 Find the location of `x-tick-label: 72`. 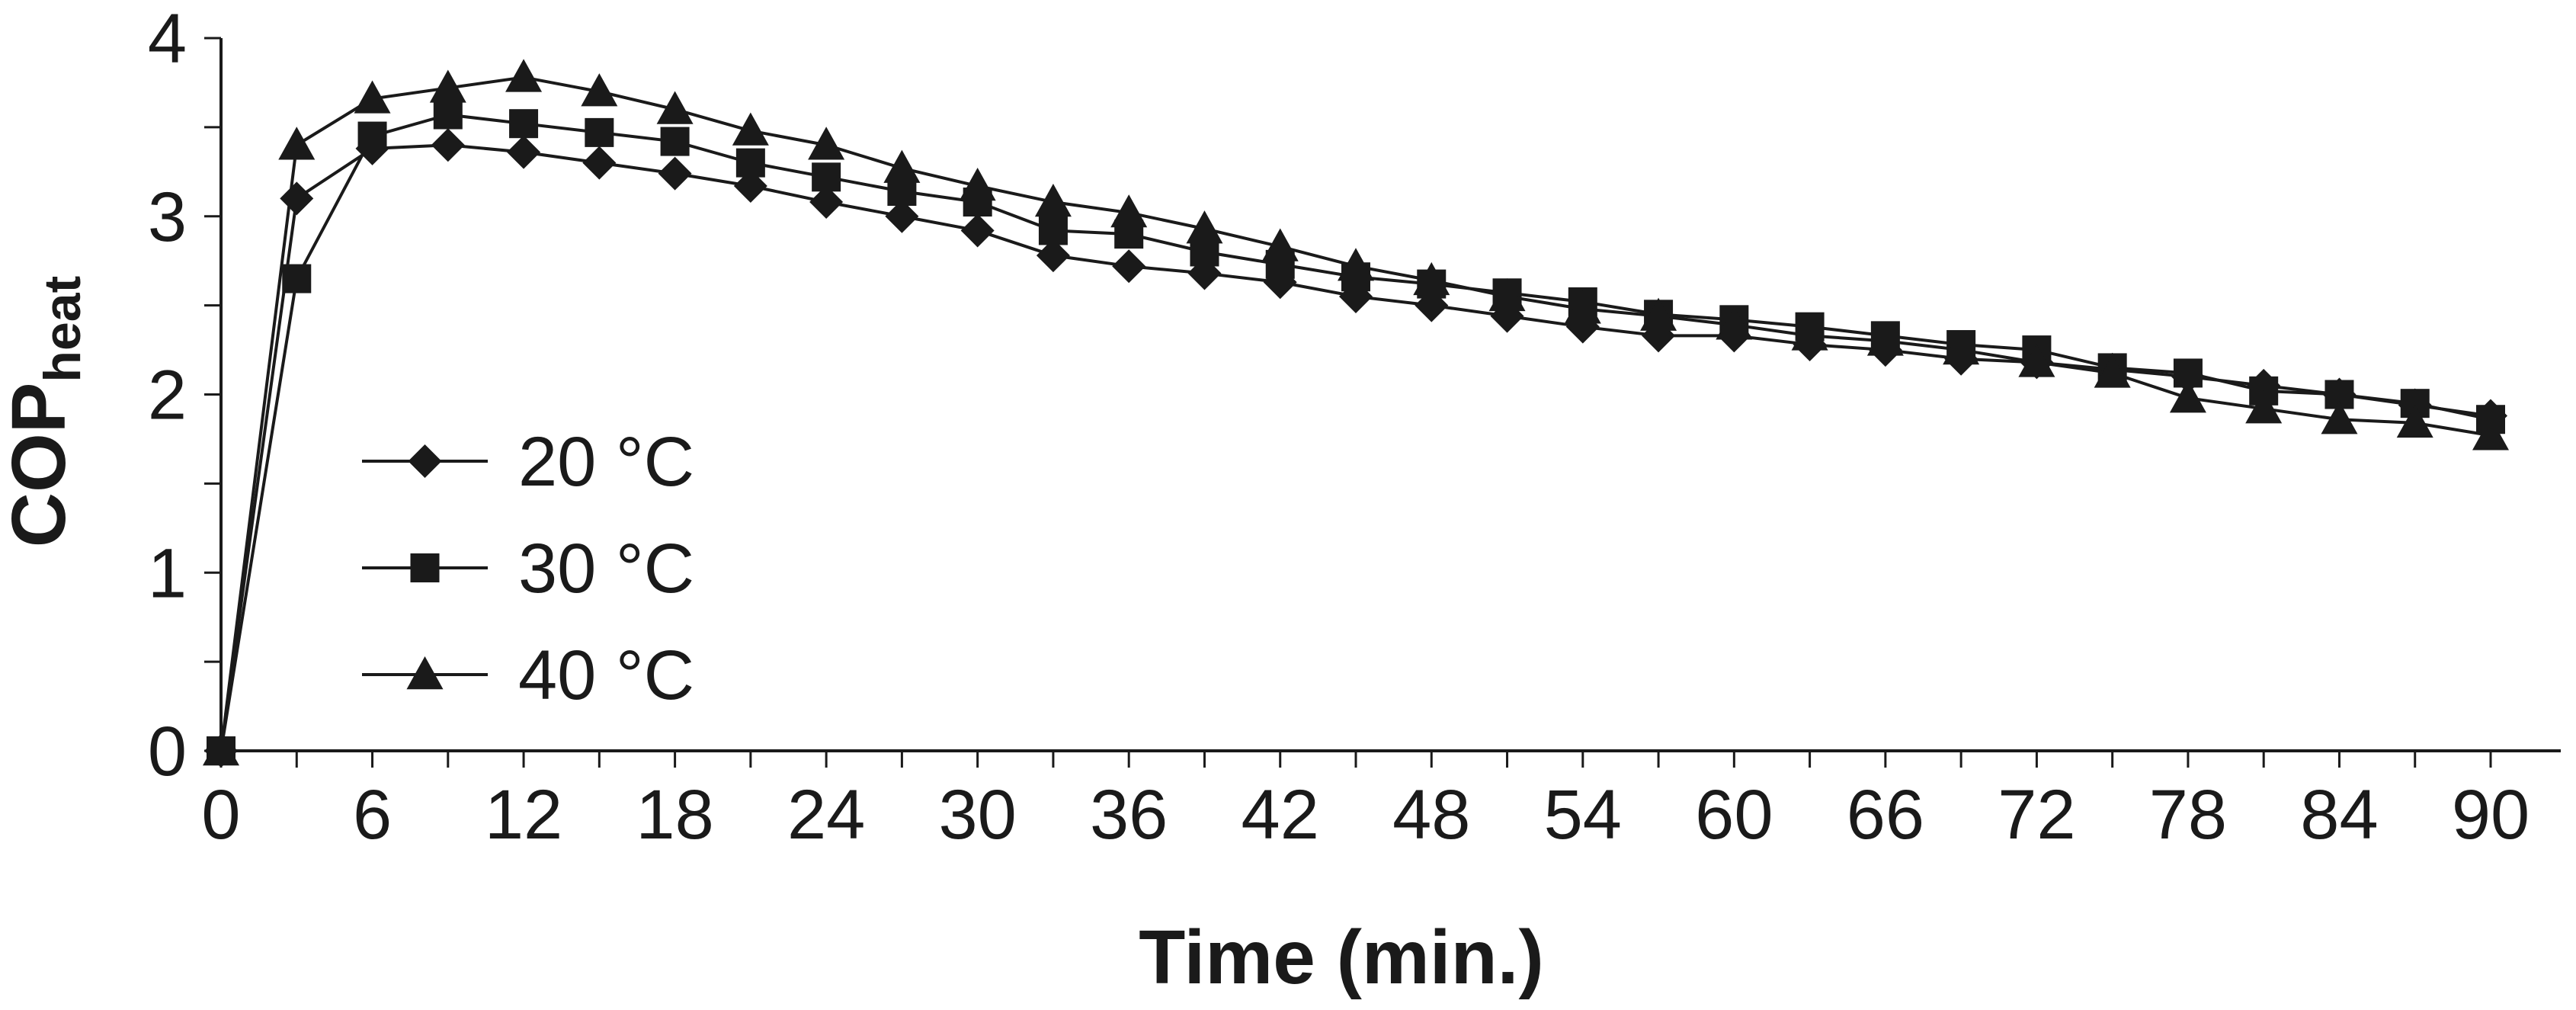

x-tick-label: 72 is located at coordinates (2036, 815).